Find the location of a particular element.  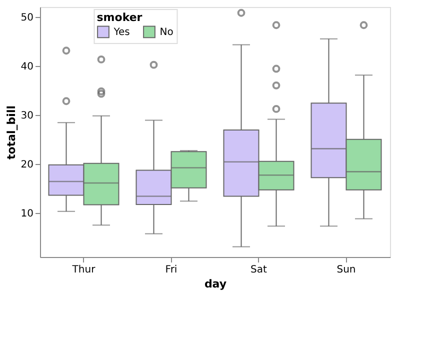

x-axis-title: day is located at coordinates (215, 284).